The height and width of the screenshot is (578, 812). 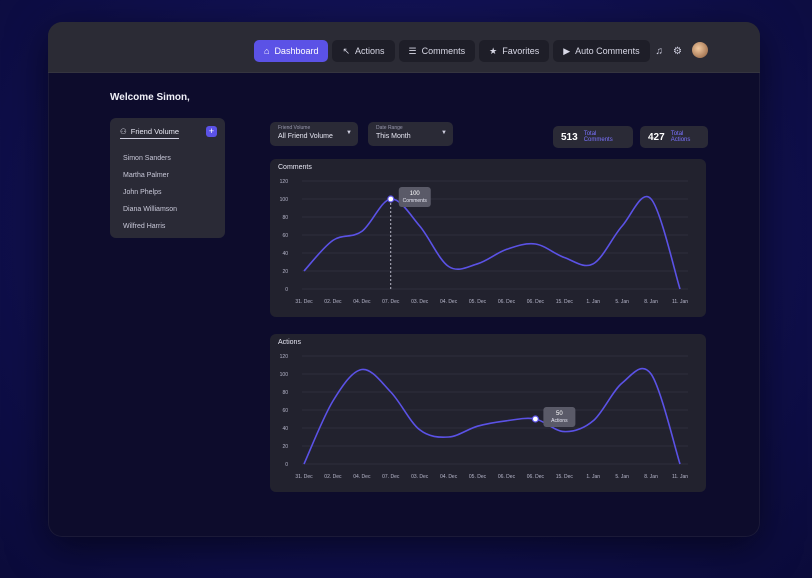 I want to click on select-value: All Friend Volume, so click(x=305, y=136).